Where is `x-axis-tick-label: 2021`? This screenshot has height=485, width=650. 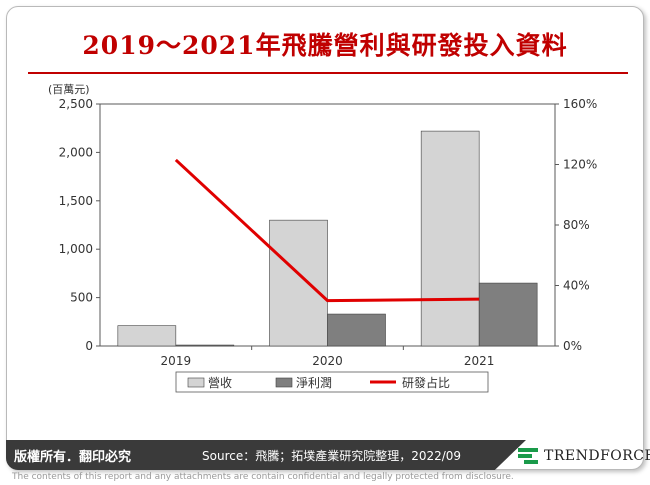
x-axis-tick-label: 2021 is located at coordinates (479, 361).